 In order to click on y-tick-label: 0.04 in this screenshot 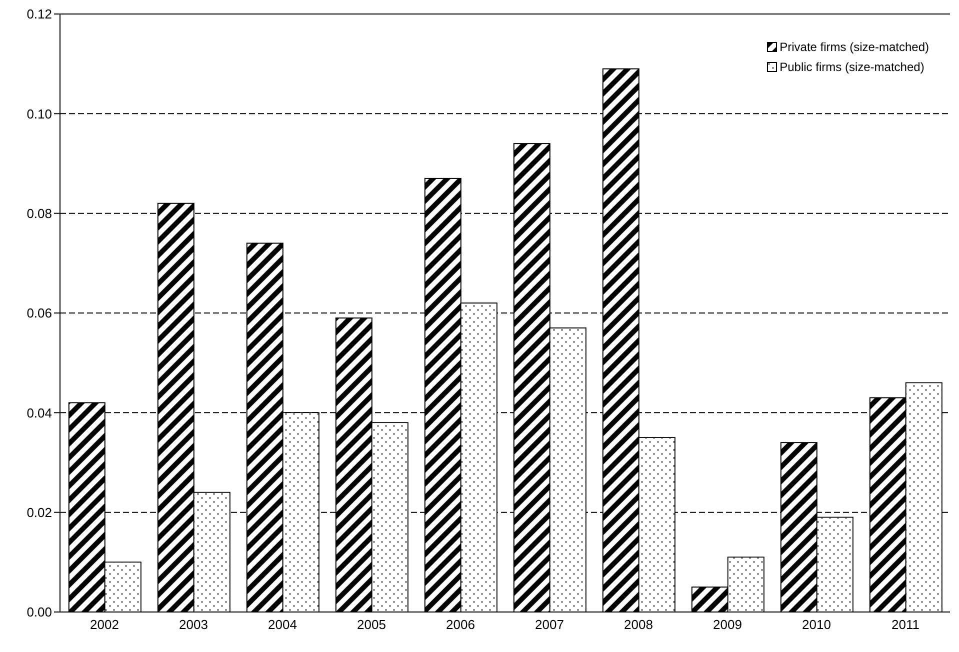, I will do `click(39, 412)`.